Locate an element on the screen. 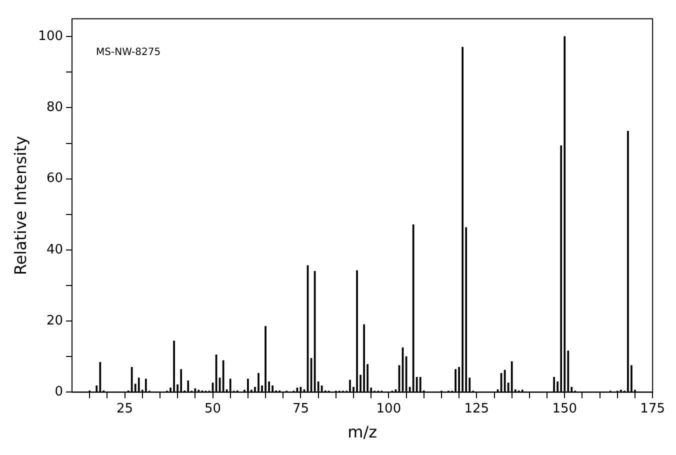 The width and height of the screenshot is (676, 455). y-tick-label: 100 is located at coordinates (51, 36).